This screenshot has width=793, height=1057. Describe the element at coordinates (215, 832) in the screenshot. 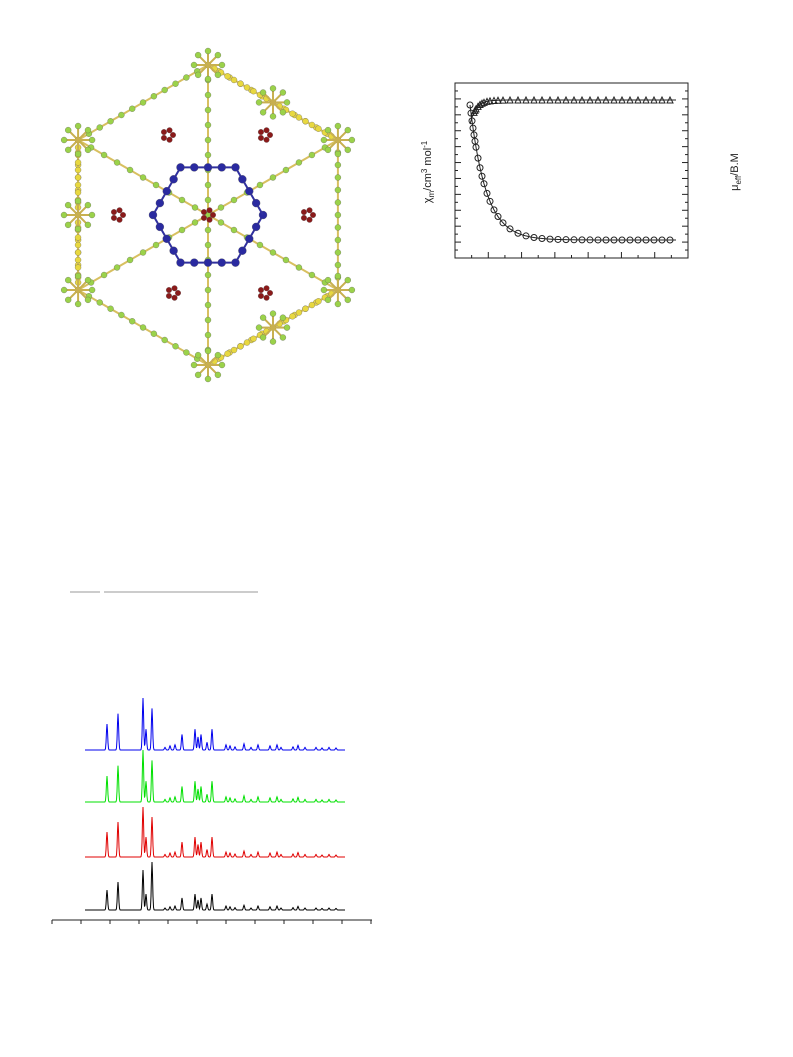

I see `pxrd-pattern` at that location.